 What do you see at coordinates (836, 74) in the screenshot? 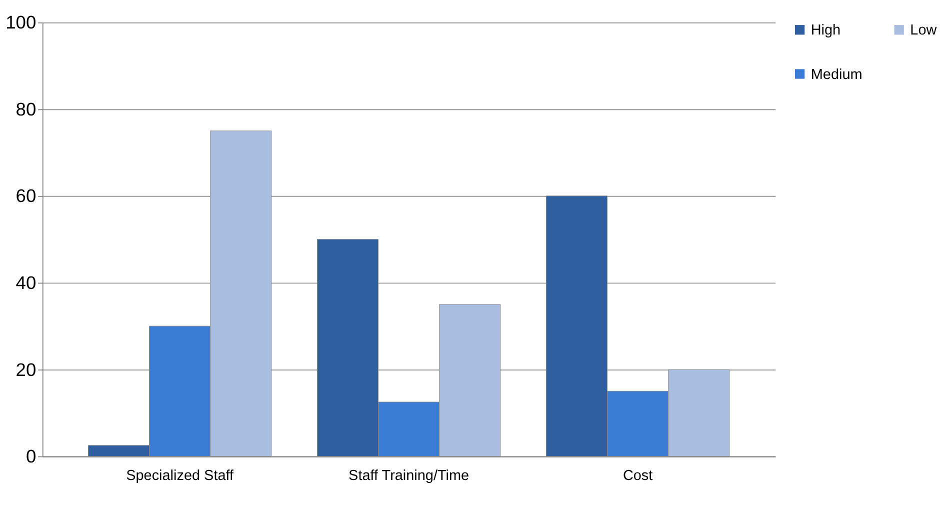
I see `legend-label: Medium` at bounding box center [836, 74].